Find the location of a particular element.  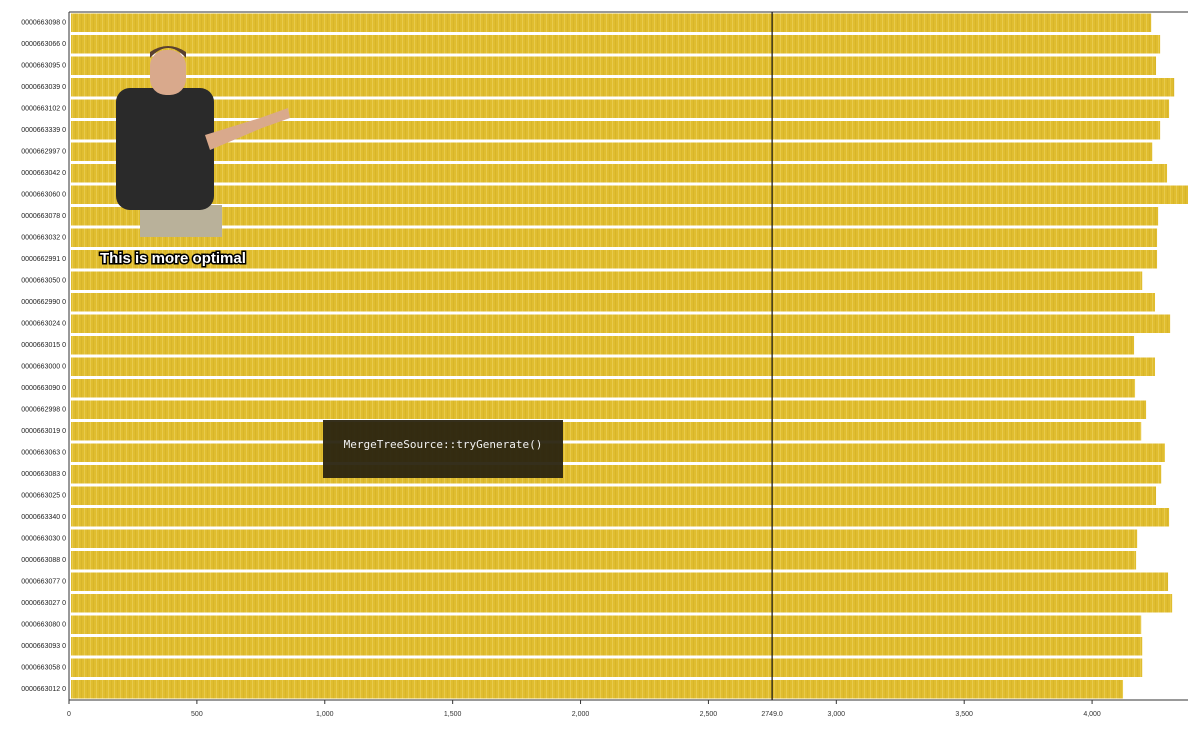

x-tick-label: 0 is located at coordinates (69, 714).